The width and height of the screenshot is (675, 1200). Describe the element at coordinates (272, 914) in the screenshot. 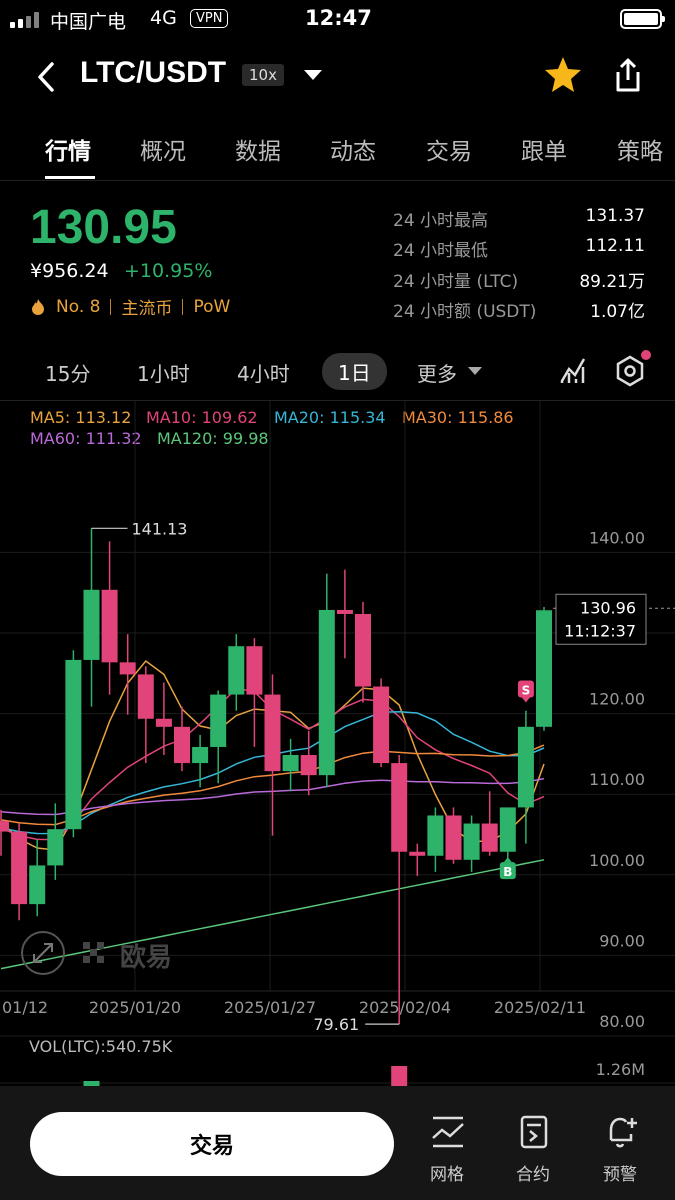

I see `ma120-line` at that location.